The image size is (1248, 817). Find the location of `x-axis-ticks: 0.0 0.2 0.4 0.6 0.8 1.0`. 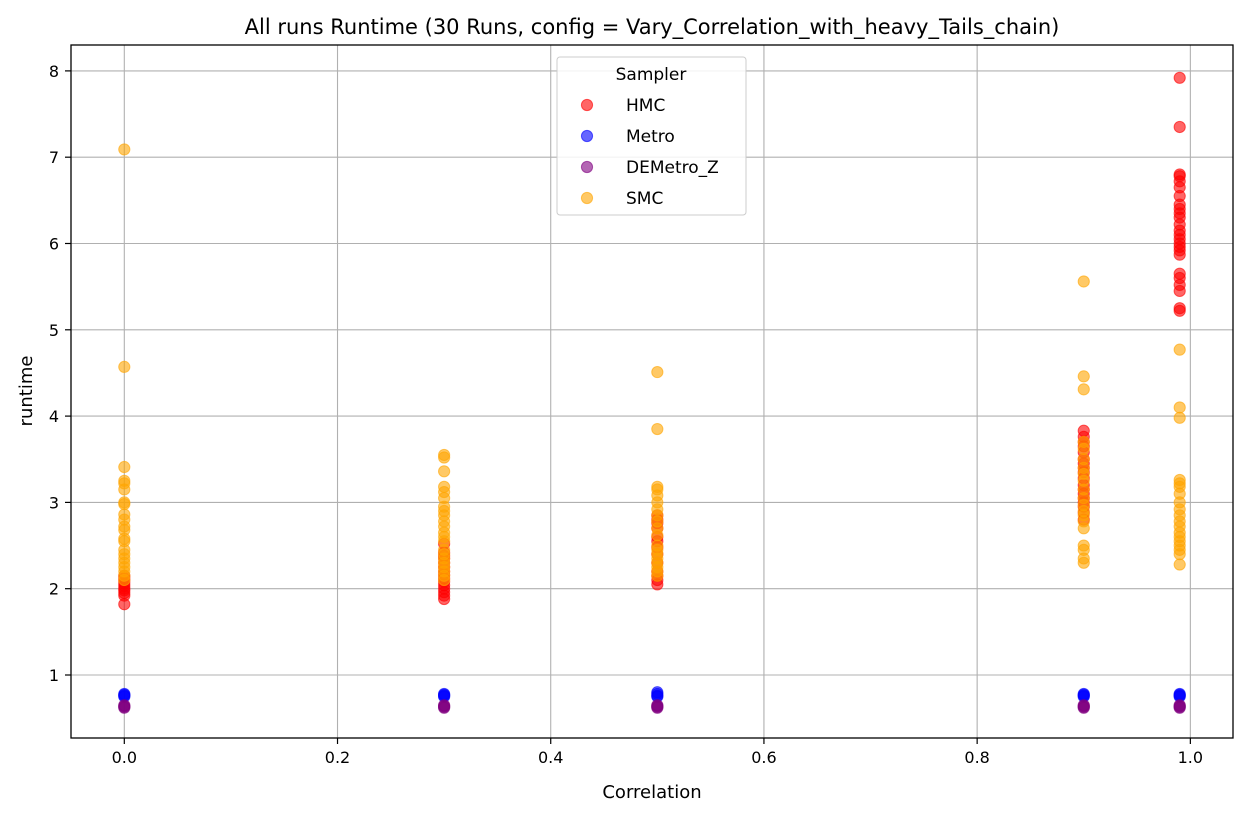

x-axis-ticks: 0.0 0.2 0.4 0.6 0.8 1.0 is located at coordinates (657, 752).